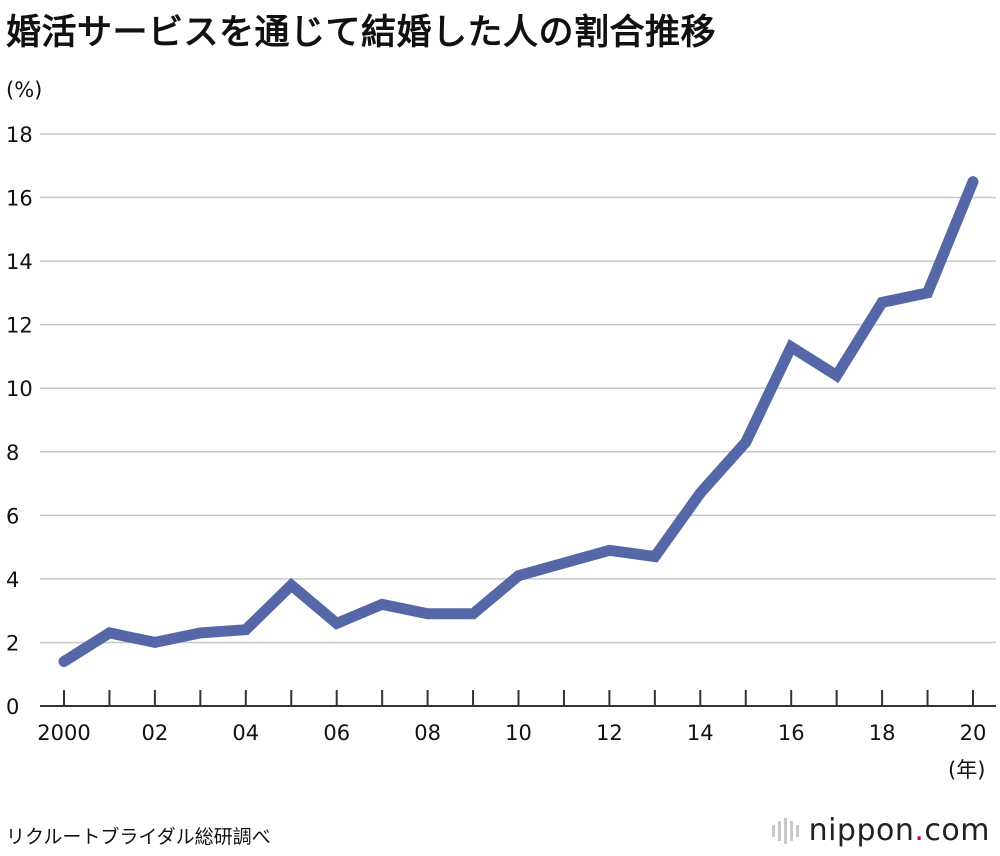  Describe the element at coordinates (516, 717) in the screenshot. I see `x-axis: 2000 02 04 06 08 10 12 14 16 18 20` at that location.